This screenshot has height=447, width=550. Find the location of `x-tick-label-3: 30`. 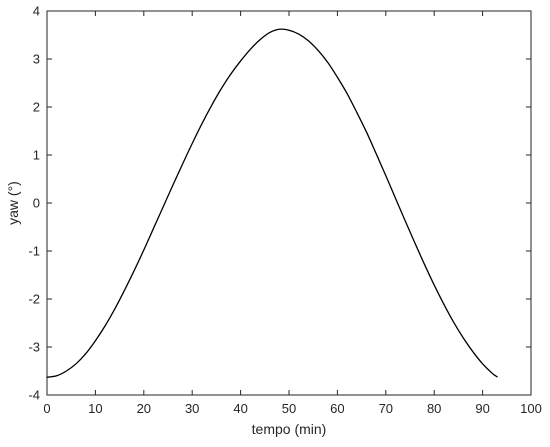

x-tick-label-3: 30 is located at coordinates (192, 408).